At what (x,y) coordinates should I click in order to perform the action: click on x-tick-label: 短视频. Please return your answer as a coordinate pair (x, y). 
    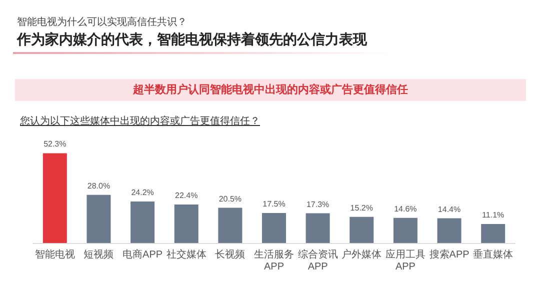
    Looking at the image, I should click on (99, 254).